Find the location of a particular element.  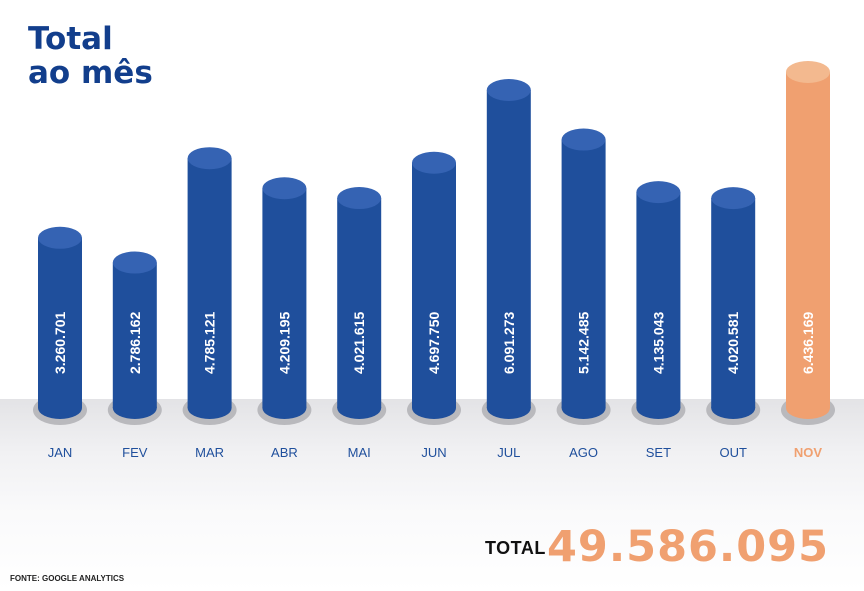

category-label-nov: NOV is located at coordinates (808, 452).